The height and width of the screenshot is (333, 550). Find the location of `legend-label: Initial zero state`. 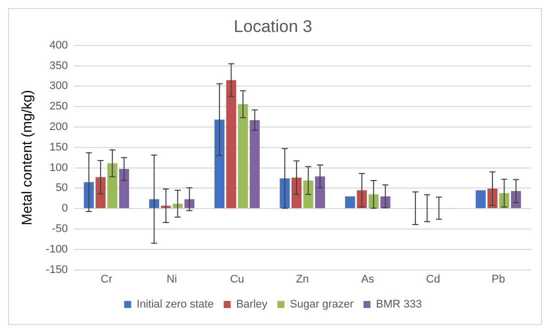

legend-label: Initial zero state is located at coordinates (175, 304).